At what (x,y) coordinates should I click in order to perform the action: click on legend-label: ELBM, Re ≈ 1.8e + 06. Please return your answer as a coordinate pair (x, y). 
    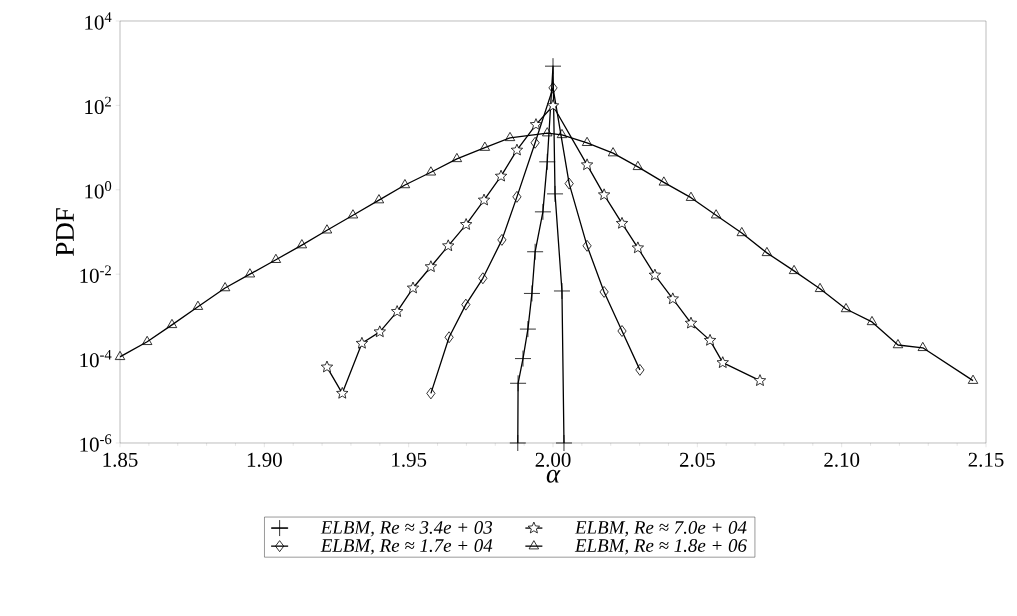
    Looking at the image, I should click on (660, 547).